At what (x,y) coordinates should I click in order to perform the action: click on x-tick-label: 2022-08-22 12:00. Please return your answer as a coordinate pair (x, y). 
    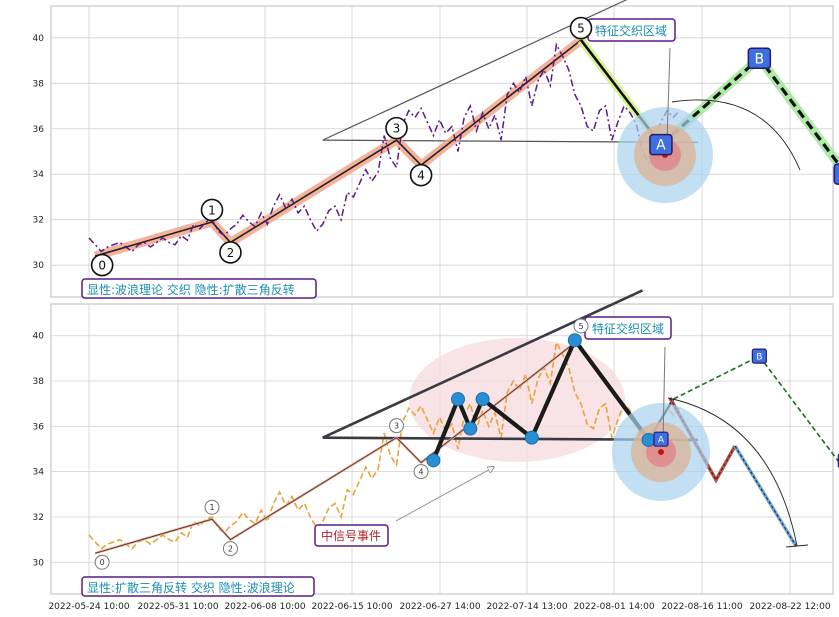
    Looking at the image, I should click on (789, 607).